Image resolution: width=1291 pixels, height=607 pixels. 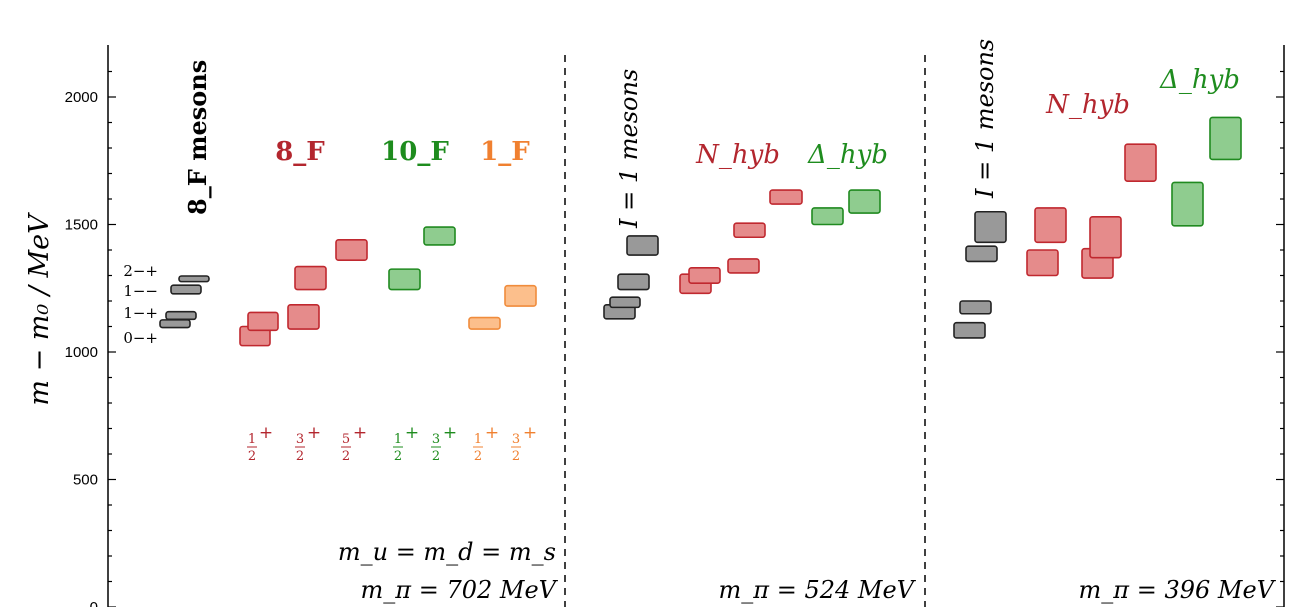 What do you see at coordinates (140, 291) in the screenshot?
I see `jpc-label: 1−−` at bounding box center [140, 291].